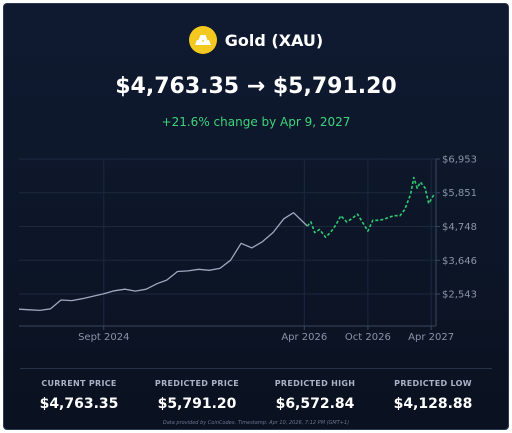 The image size is (512, 433). What do you see at coordinates (274, 40) in the screenshot?
I see `coin-name: Gold (XAU)` at bounding box center [274, 40].